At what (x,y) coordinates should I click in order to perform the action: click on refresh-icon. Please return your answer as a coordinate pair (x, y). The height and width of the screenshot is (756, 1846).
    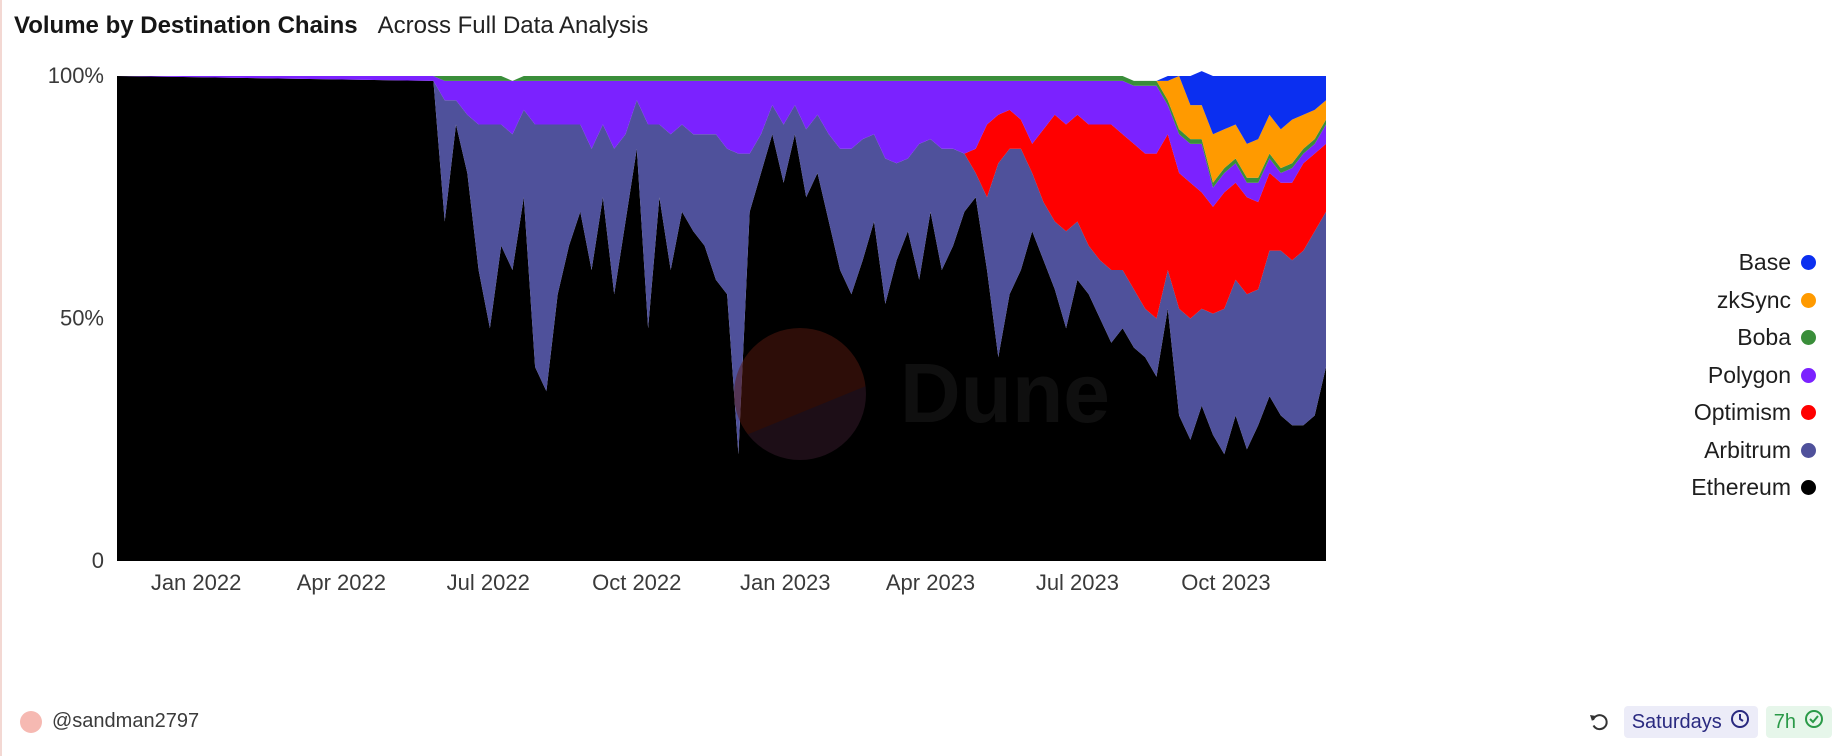
    Looking at the image, I should click on (1599, 722).